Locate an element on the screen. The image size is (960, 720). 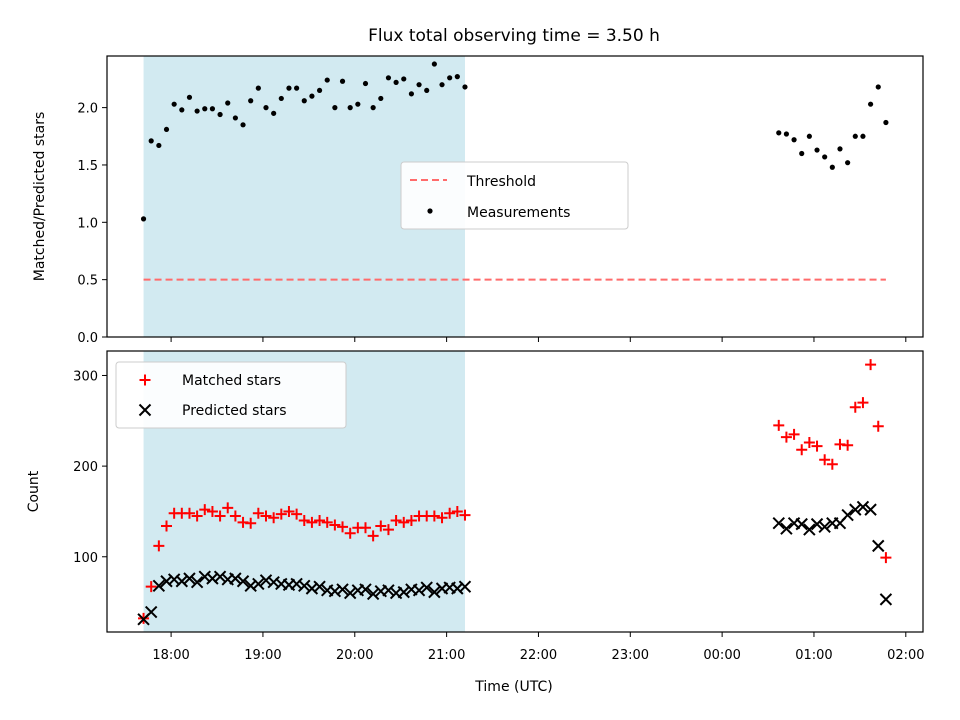
x-tick-label: 21:00 is located at coordinates (446, 655).